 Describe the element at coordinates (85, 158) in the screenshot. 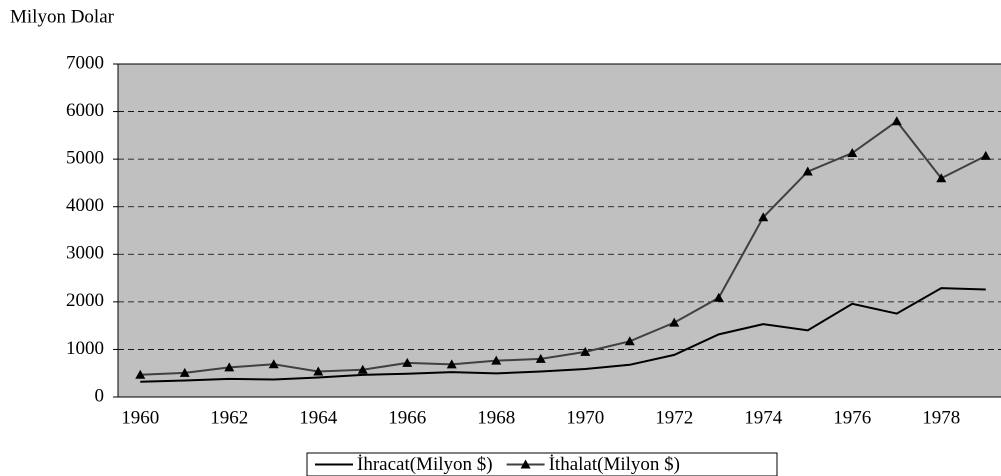

I see `y-tick-label: 5000` at that location.